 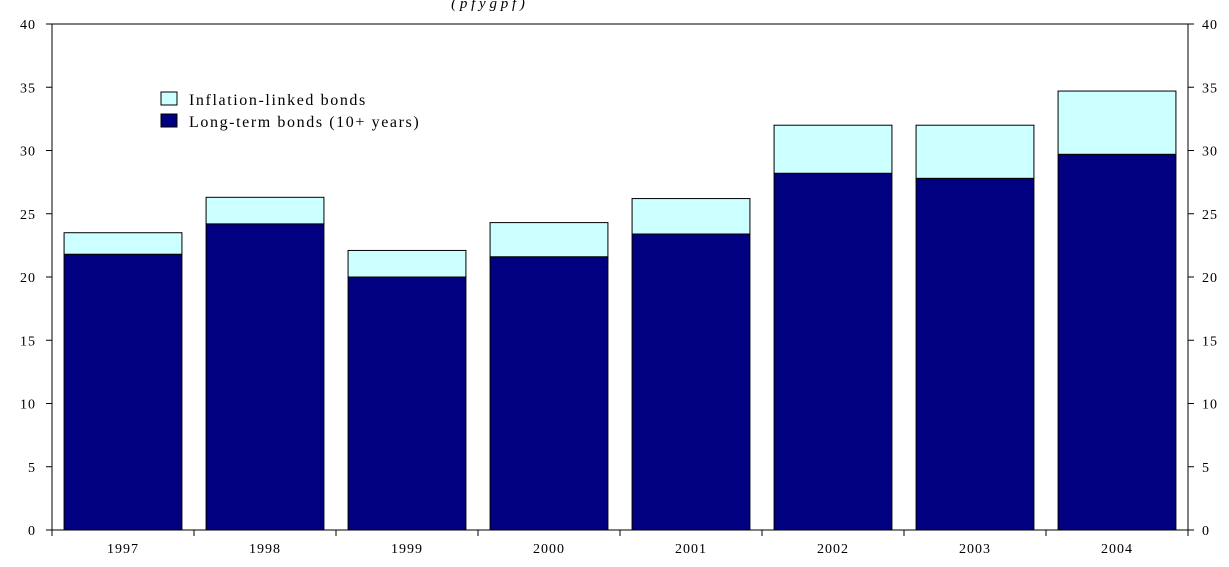 I want to click on x-tick-label: 2000, so click(x=549, y=549).